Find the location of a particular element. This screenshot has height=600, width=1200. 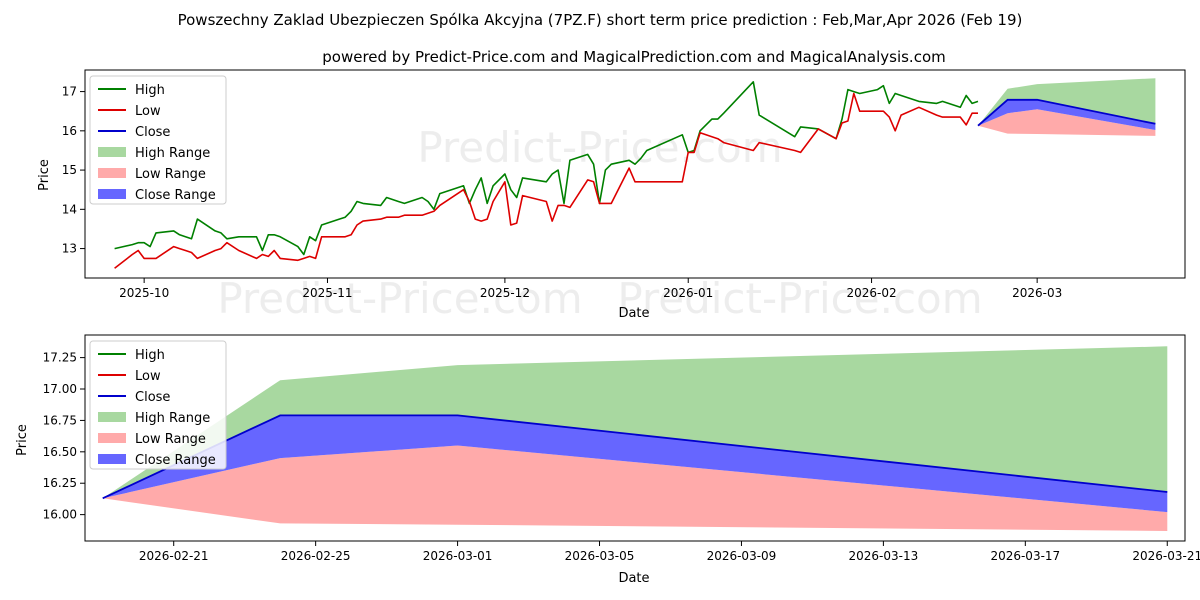

close-prediction-line is located at coordinates (1066, 112).